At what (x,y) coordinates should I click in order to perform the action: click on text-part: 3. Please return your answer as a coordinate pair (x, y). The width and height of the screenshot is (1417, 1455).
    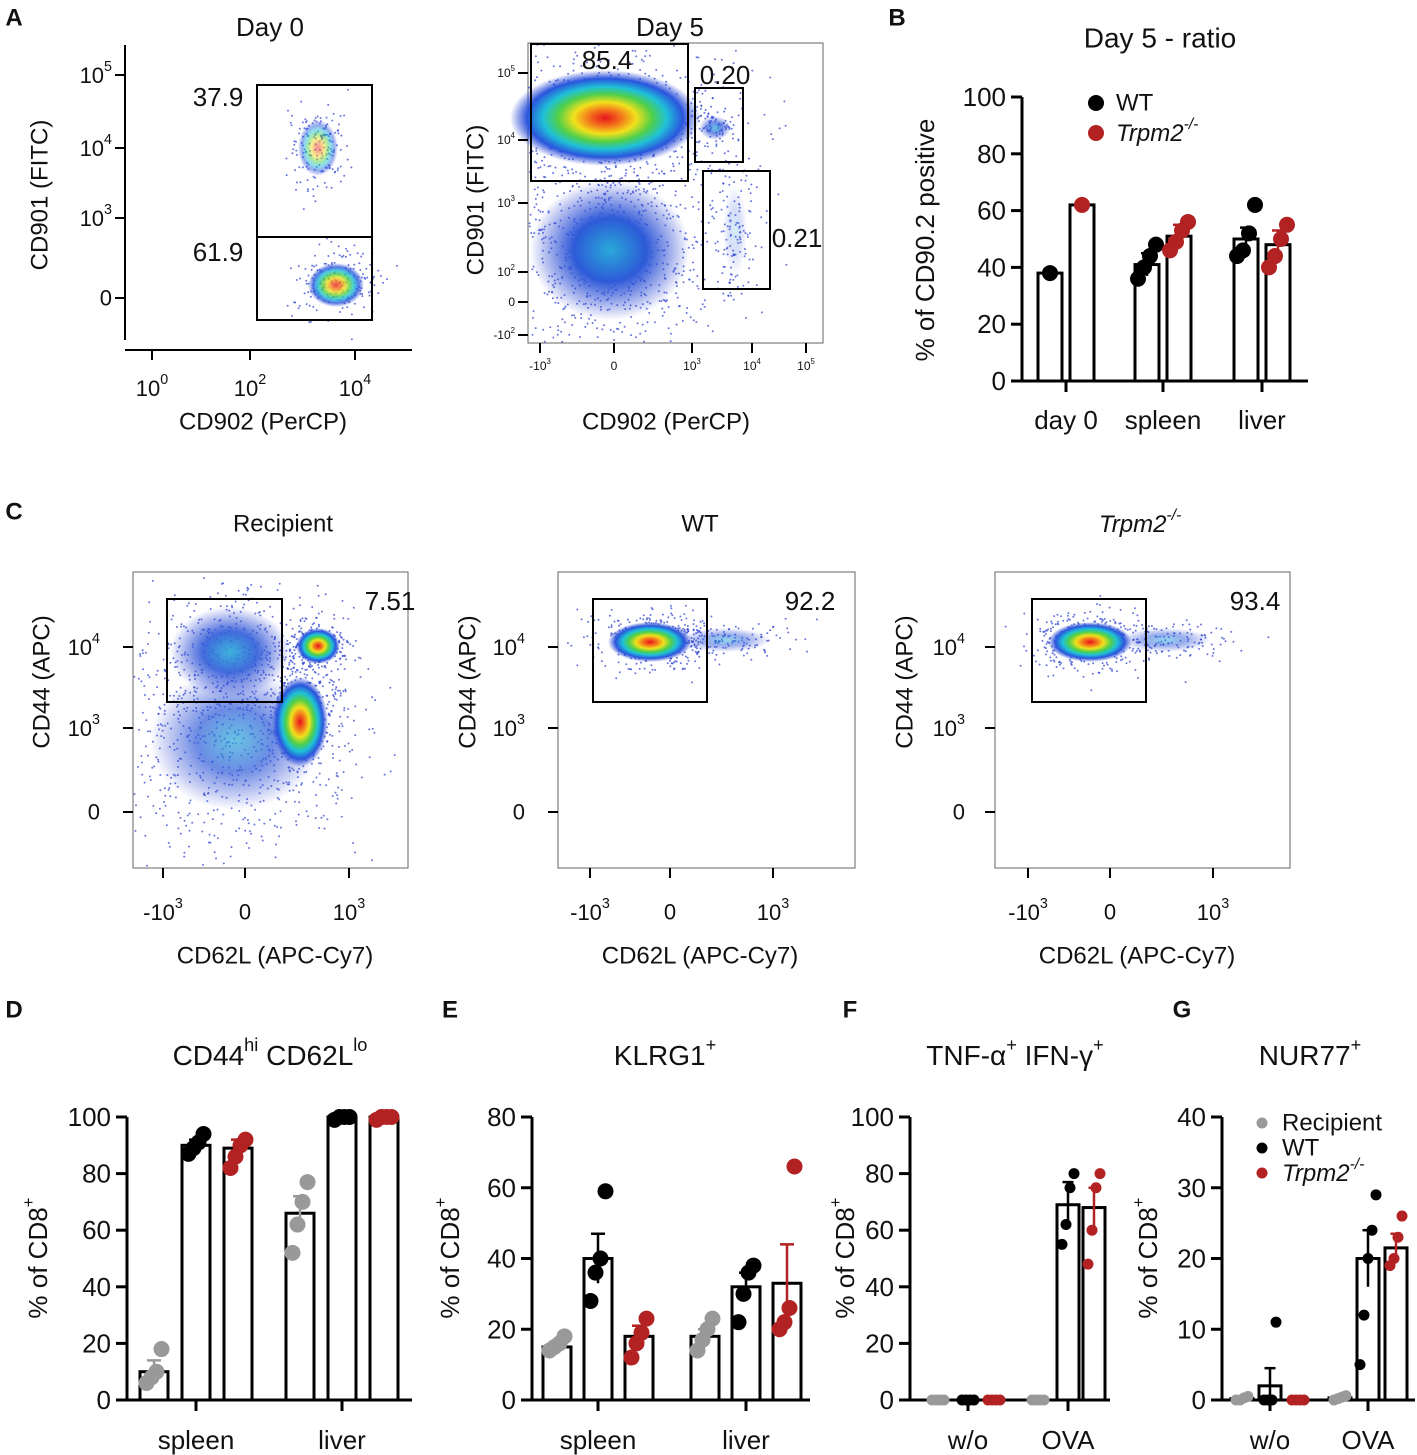
    Looking at the image, I should click on (179, 904).